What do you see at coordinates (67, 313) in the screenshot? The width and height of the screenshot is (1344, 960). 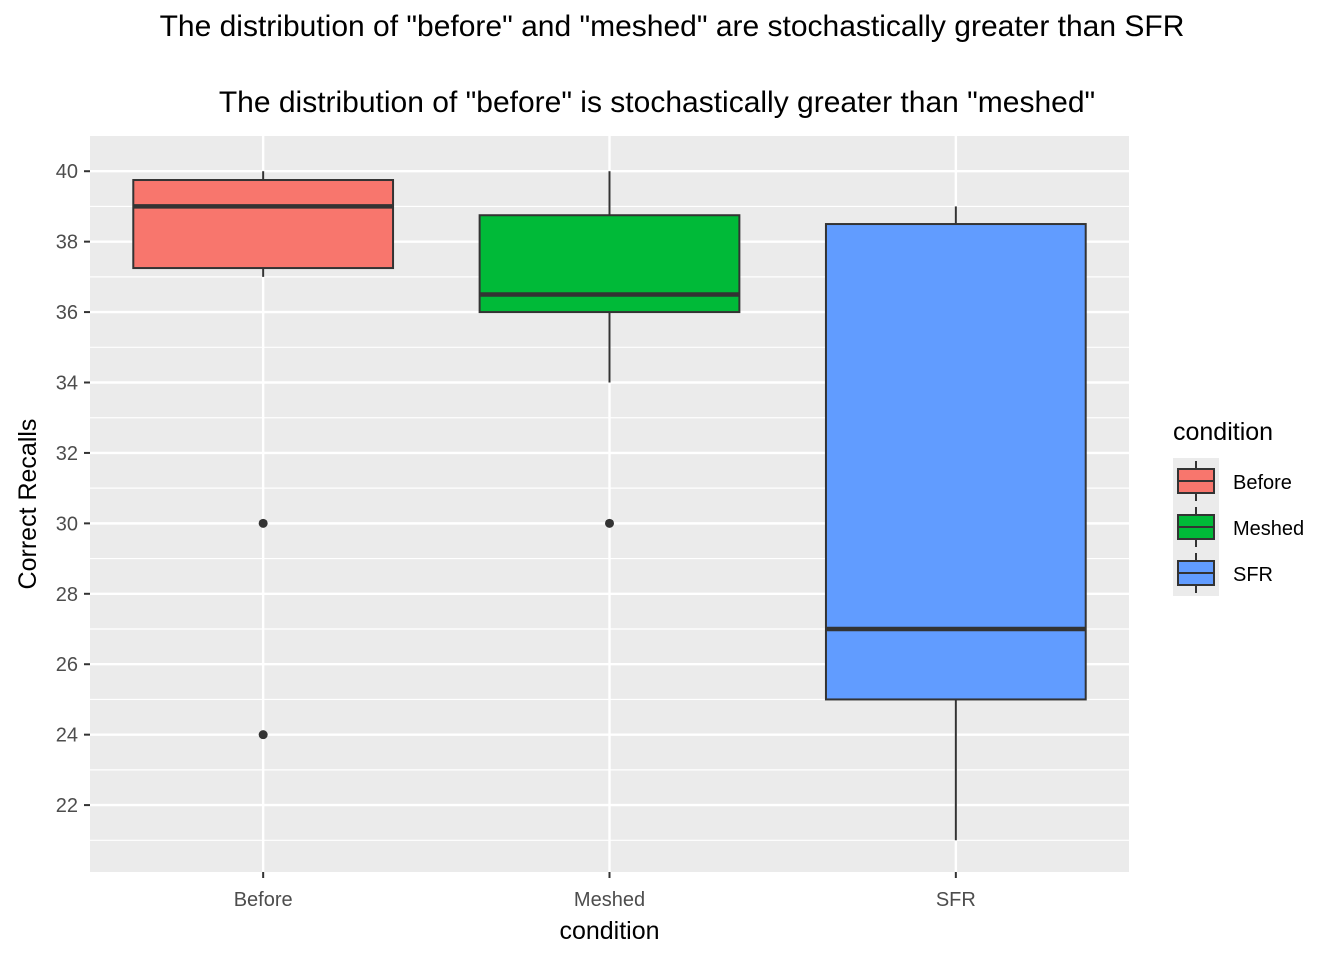 I see `y-tick-label: 36` at bounding box center [67, 313].